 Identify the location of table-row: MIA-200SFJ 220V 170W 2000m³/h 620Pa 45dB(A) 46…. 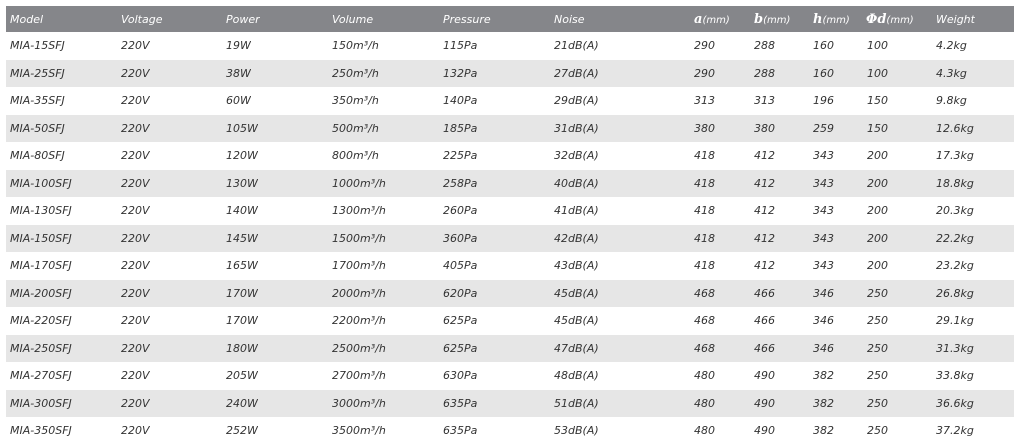
(510, 293).